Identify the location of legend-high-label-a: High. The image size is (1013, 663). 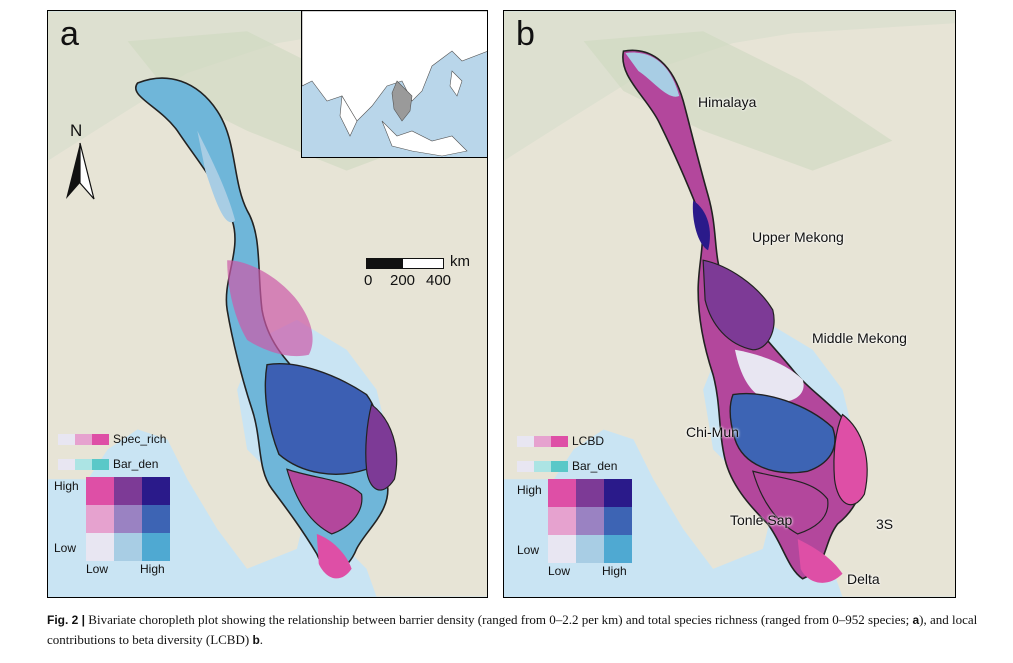
(66, 486).